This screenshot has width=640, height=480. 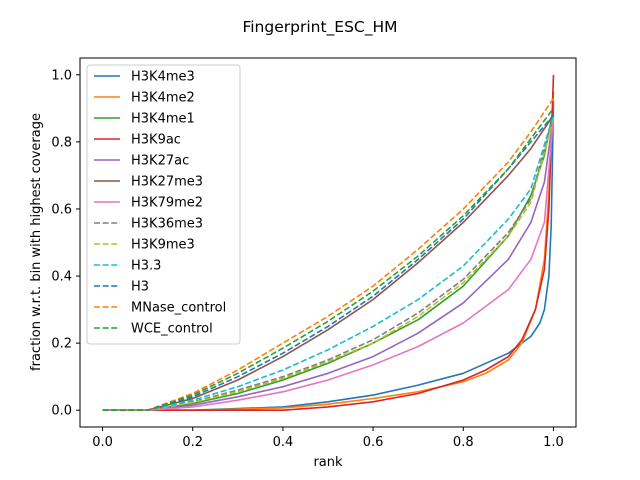 What do you see at coordinates (156, 140) in the screenshot?
I see `legend-label: H3K9ac` at bounding box center [156, 140].